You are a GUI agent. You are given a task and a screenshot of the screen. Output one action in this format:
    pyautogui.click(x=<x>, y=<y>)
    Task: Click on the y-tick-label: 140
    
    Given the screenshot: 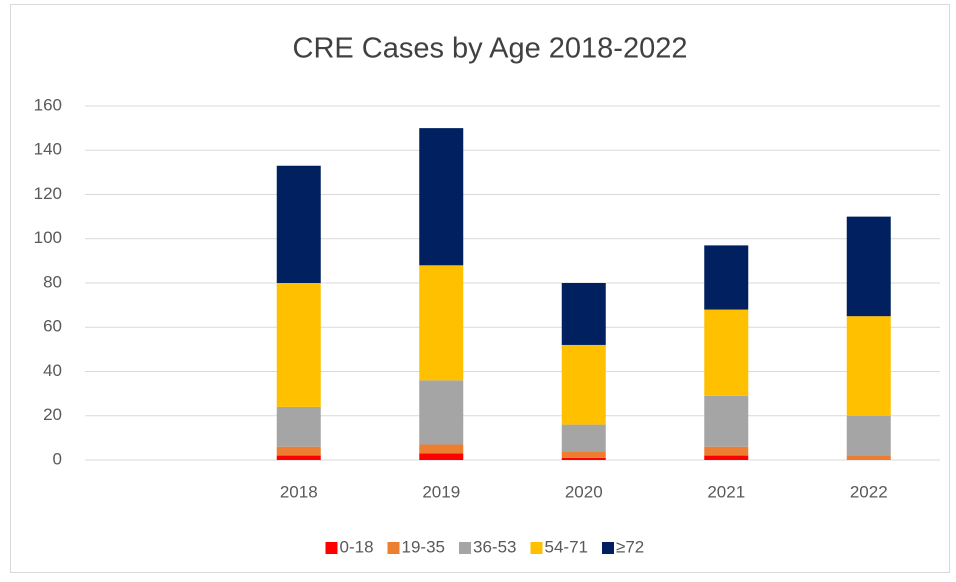 What is the action you would take?
    pyautogui.click(x=48, y=149)
    